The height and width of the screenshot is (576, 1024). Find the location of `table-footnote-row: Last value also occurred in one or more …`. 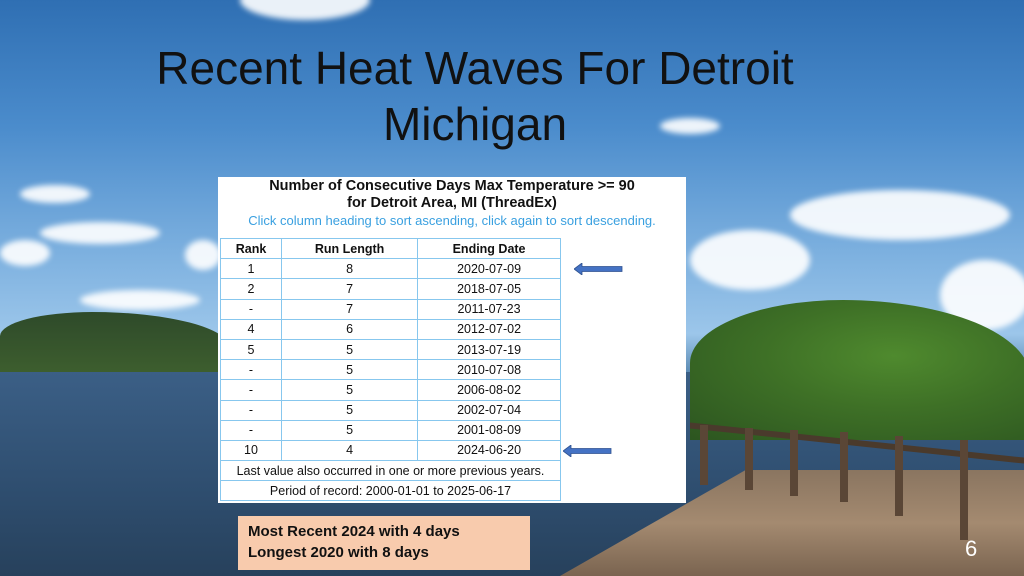

table-footnote-row: Last value also occurred in one or more … is located at coordinates (390, 471).